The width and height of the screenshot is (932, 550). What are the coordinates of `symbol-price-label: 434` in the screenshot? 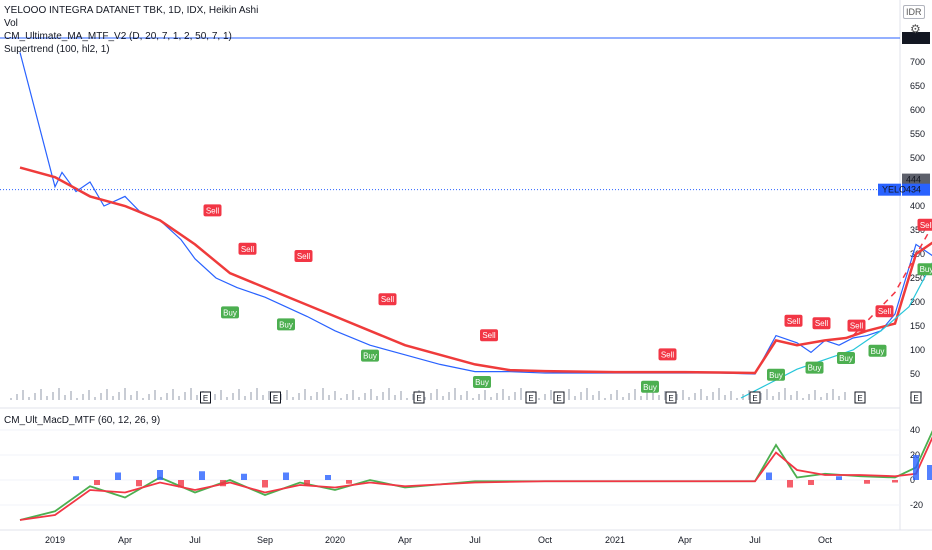 It's located at (913, 190).